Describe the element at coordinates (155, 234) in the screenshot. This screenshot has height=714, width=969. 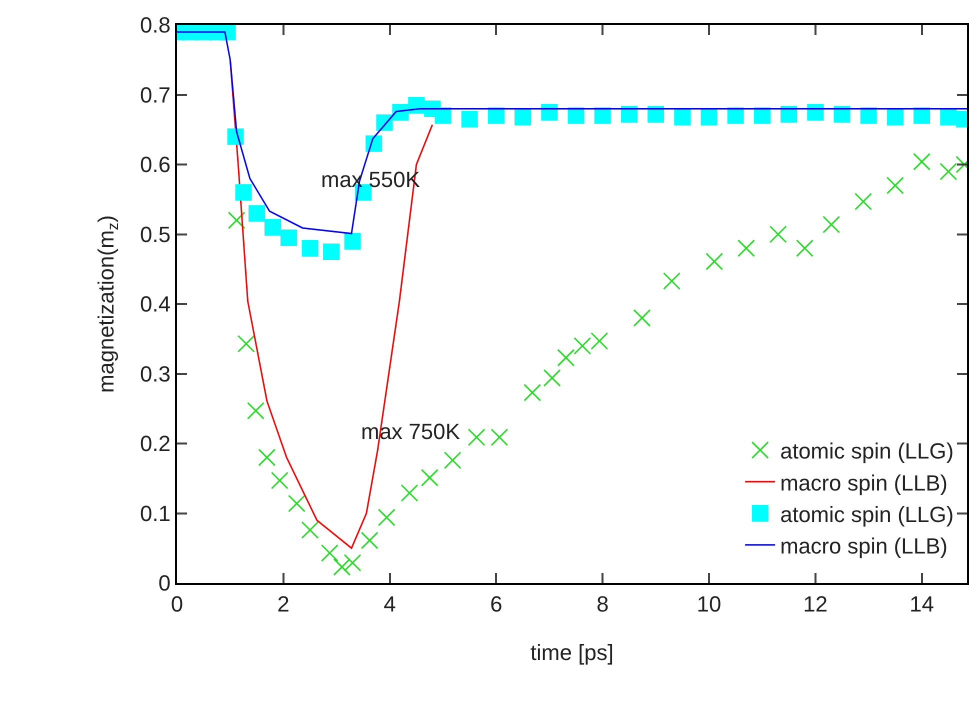
I see `y-tick-label: 0.5` at that location.